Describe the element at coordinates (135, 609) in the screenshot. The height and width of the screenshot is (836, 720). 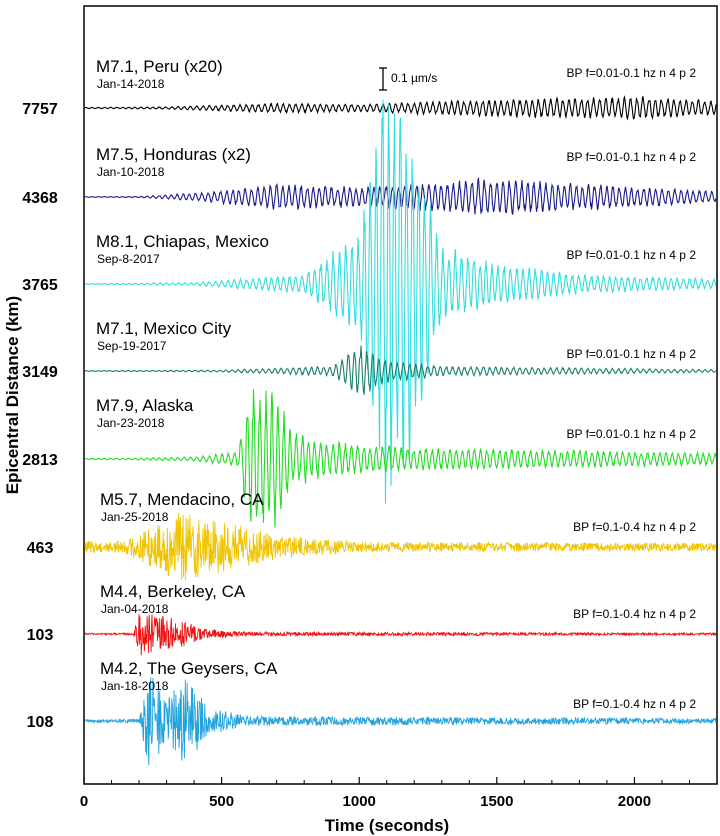
I see `trace-date: Jan-04-2018` at that location.